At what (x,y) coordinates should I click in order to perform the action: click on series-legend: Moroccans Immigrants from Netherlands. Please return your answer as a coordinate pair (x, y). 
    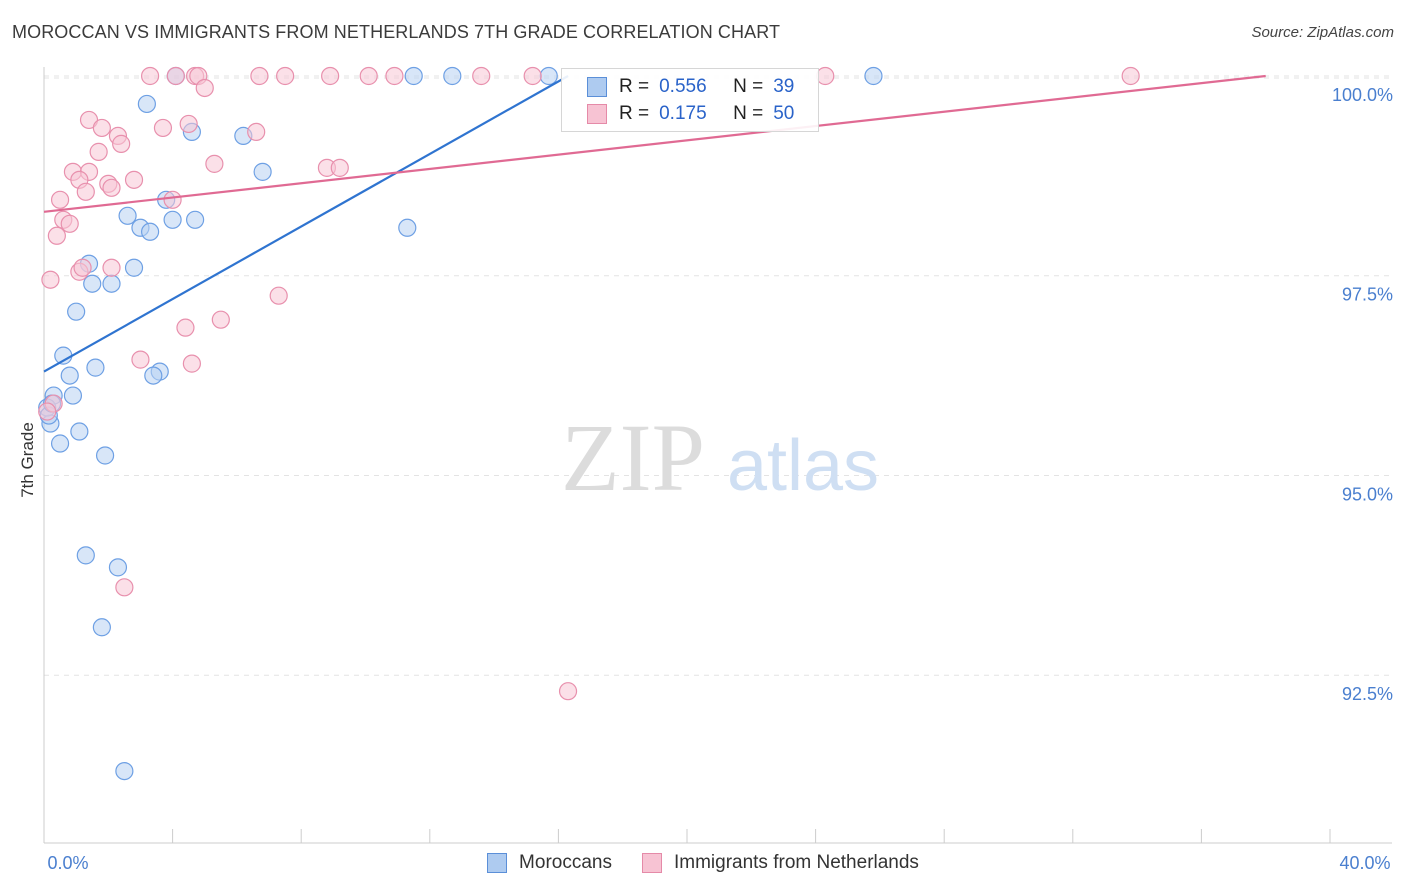
    Looking at the image, I should click on (703, 863).